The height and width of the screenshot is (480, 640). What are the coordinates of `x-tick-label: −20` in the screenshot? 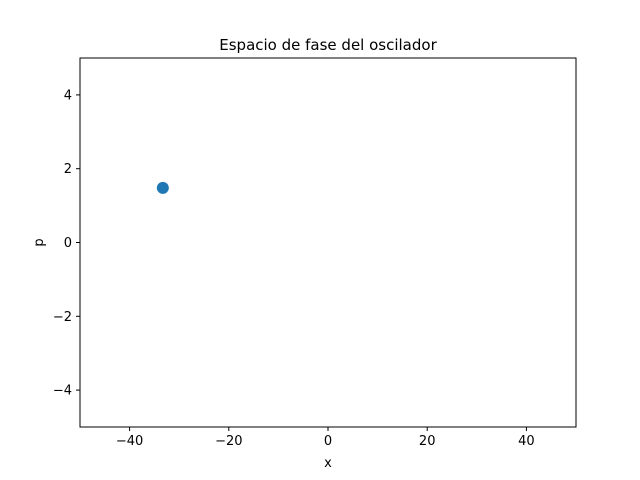 It's located at (228, 441).